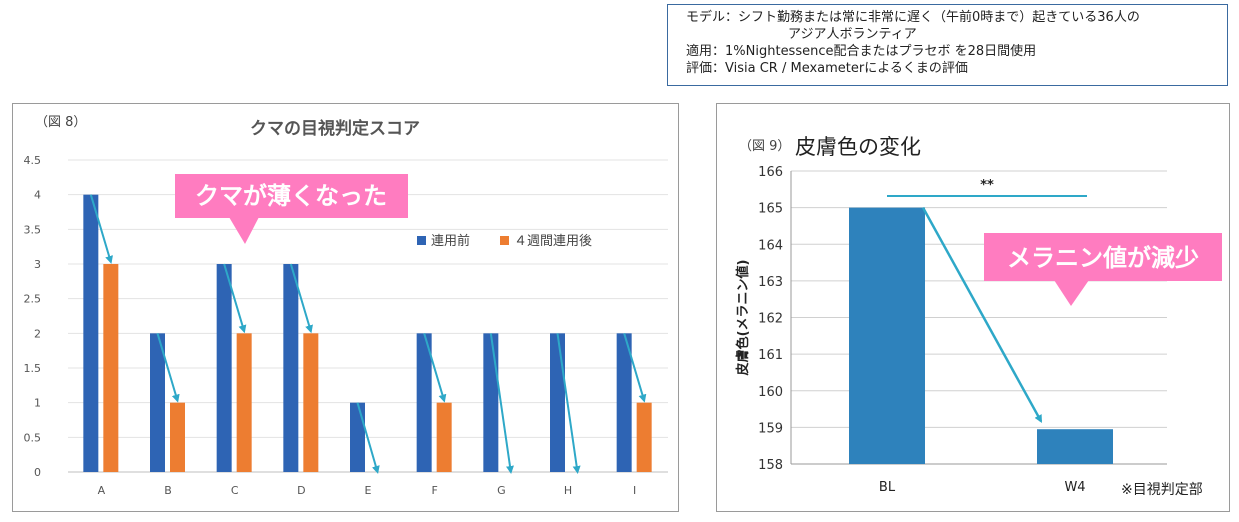  Describe the element at coordinates (335, 128) in the screenshot. I see `chart-title: クマの目視判定スコア` at that location.